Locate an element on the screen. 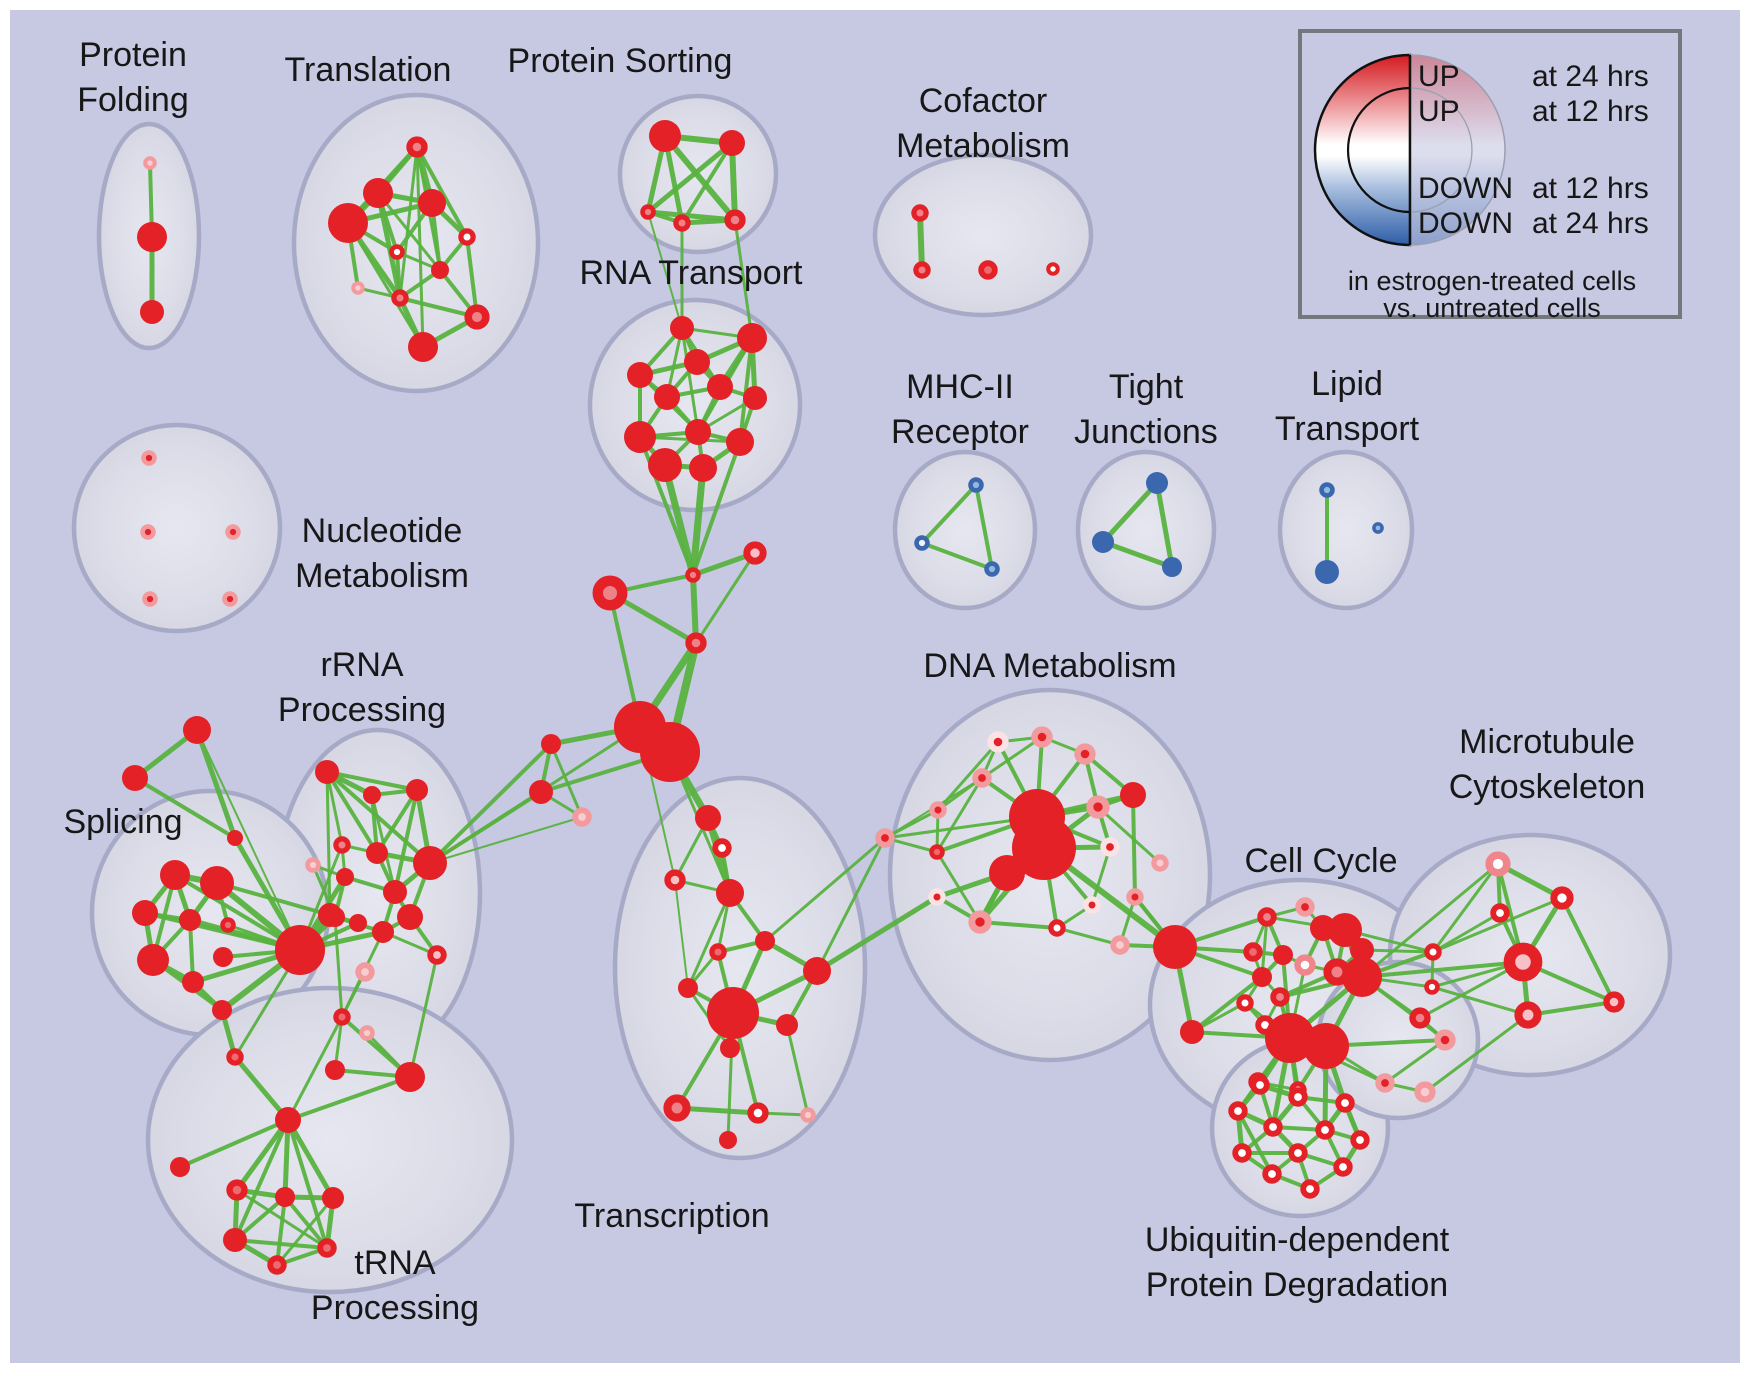 This screenshot has height=1376, width=1750. legend-direction-label: DOWN is located at coordinates (1465, 223).